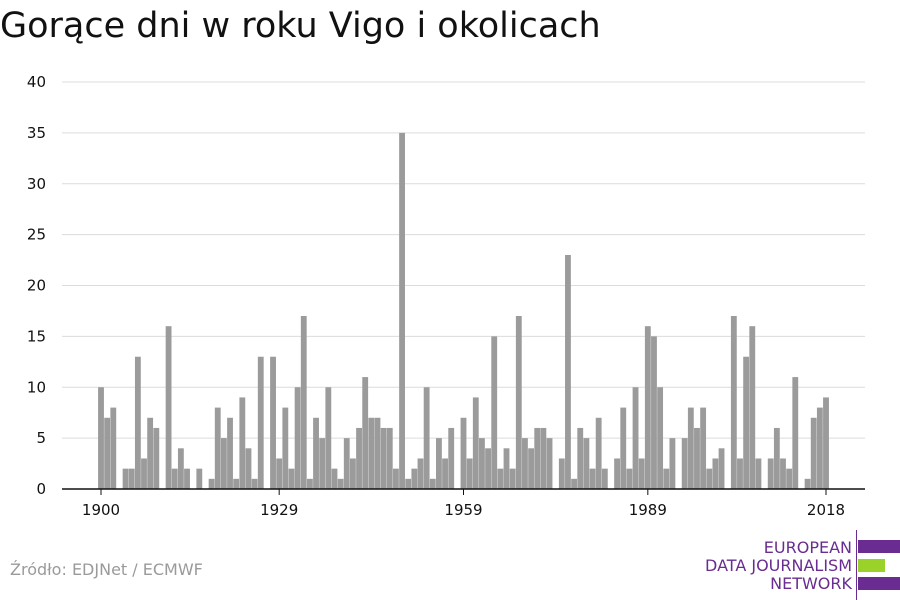  What do you see at coordinates (41, 489) in the screenshot?
I see `y-tick-label: 0` at bounding box center [41, 489].